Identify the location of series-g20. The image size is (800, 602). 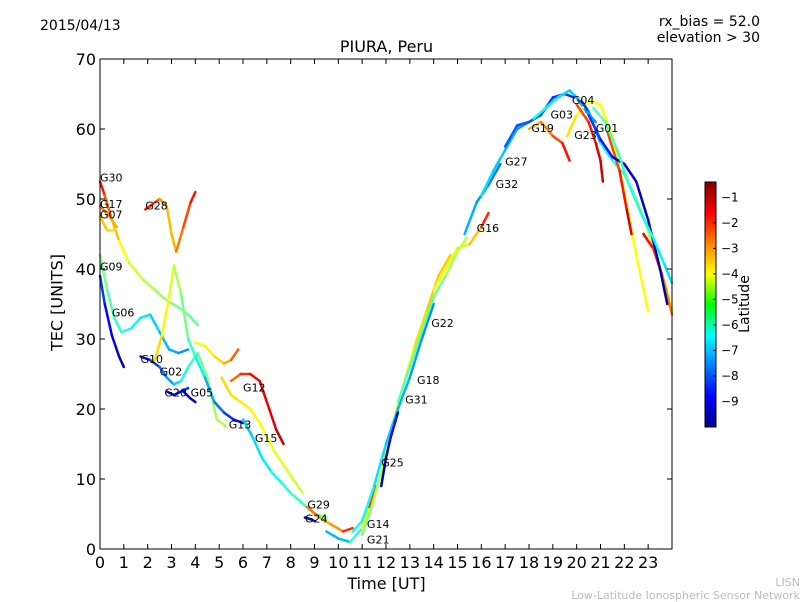
(177, 391).